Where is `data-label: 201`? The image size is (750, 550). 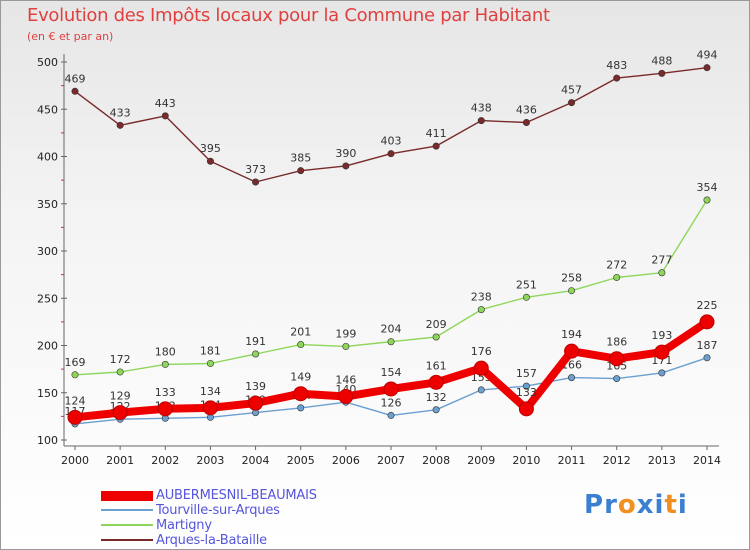
data-label: 201 is located at coordinates (300, 332).